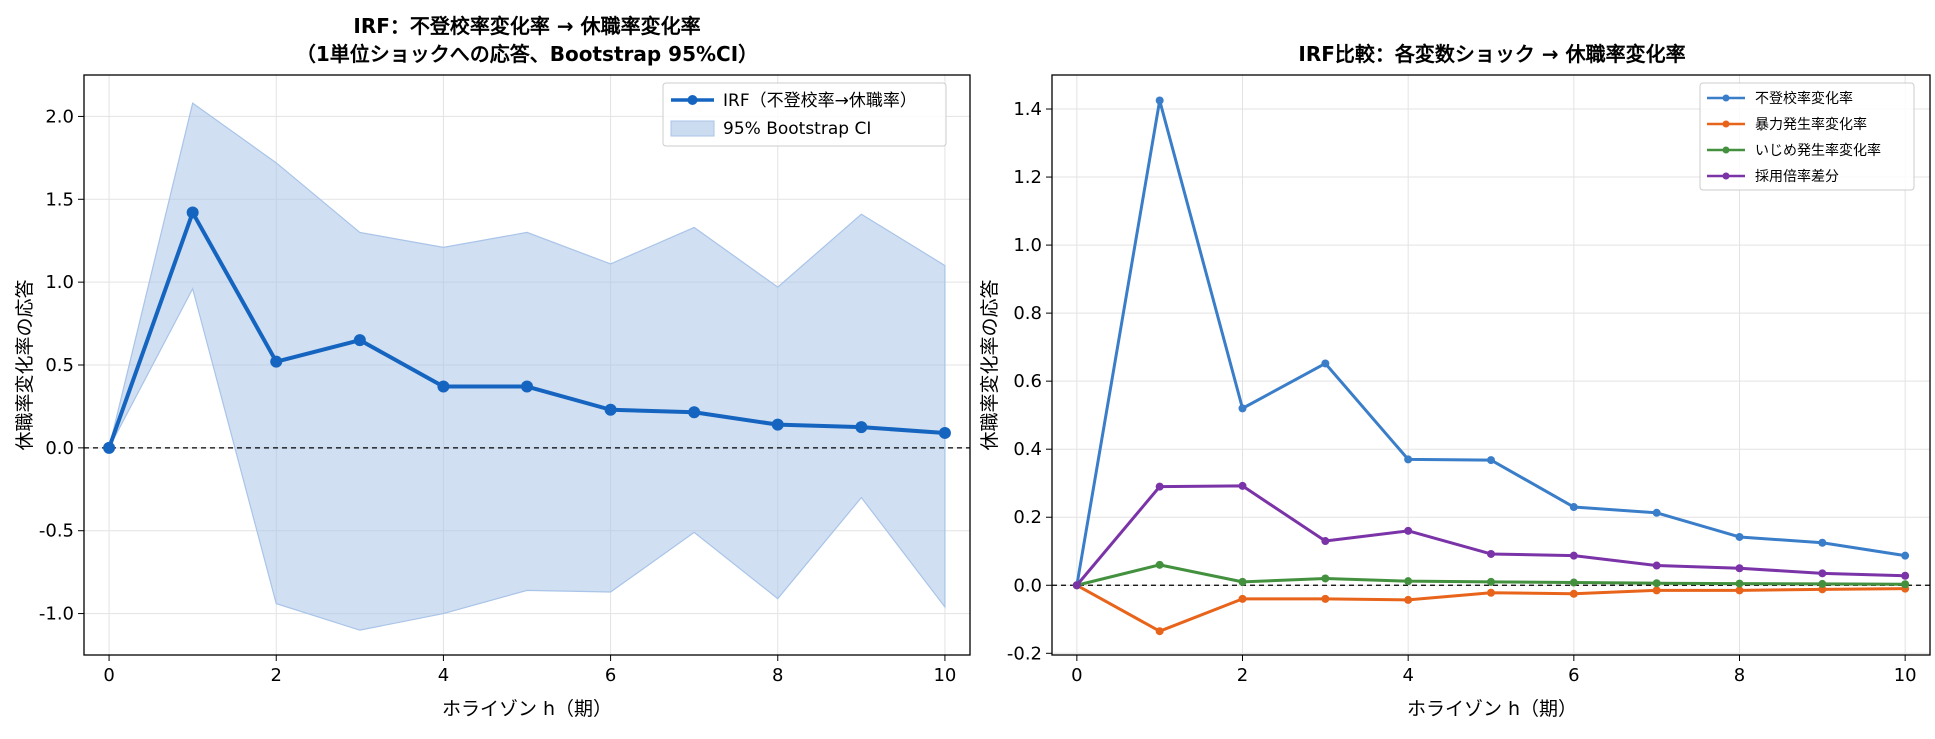  I want to click on left-y-tick-label-1: -0.5, so click(56, 531).